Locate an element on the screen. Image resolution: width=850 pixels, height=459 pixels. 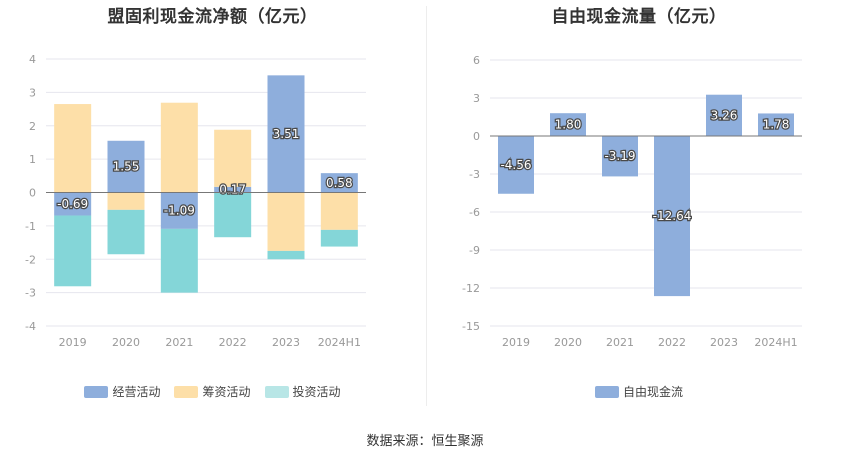
bar-经营活动-2019 is located at coordinates (73, 204).